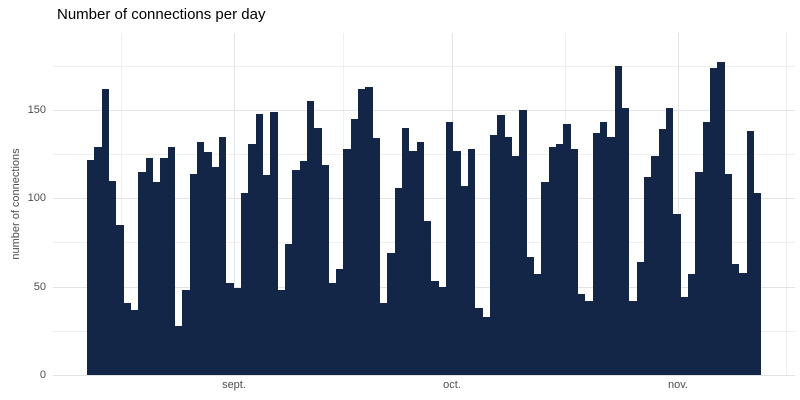 This screenshot has width=800, height=400. I want to click on y-axis-tick-label: 100, so click(36, 198).